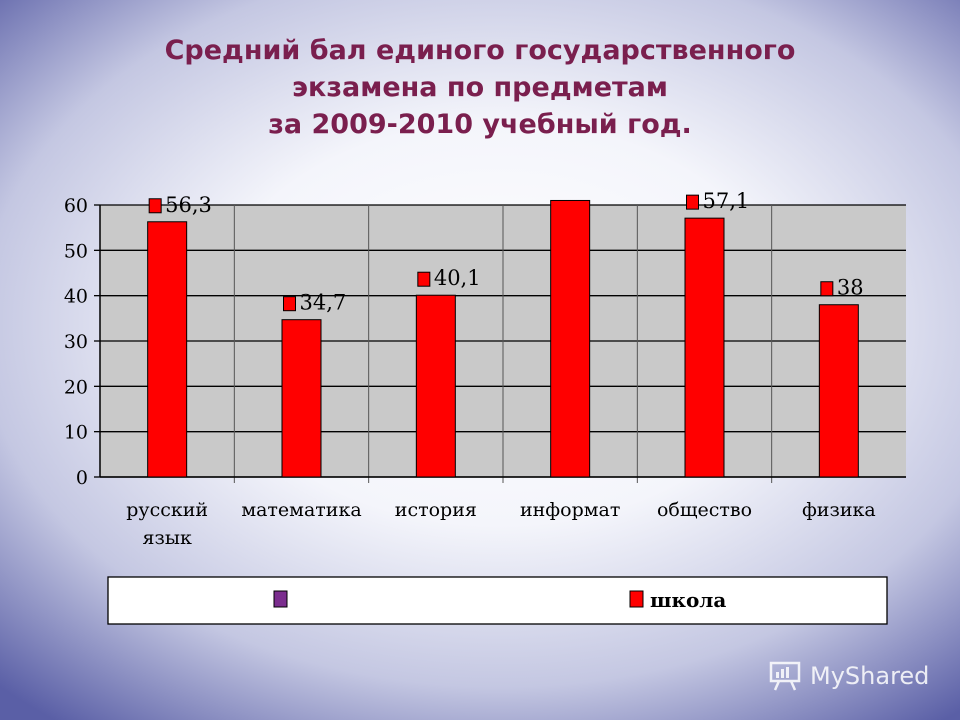 The image size is (960, 720). I want to click on x-tick-label: информат, so click(570, 510).